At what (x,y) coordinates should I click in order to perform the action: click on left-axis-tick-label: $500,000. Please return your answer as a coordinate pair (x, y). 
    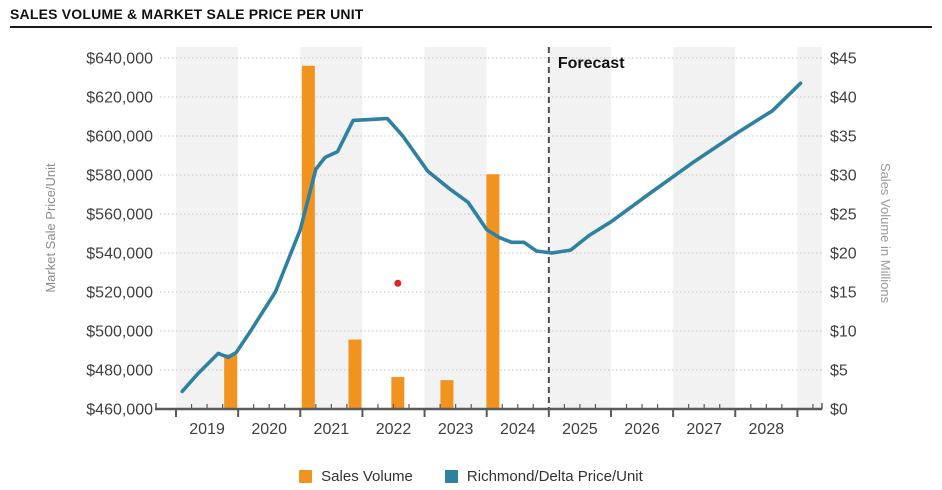
    Looking at the image, I should click on (119, 332).